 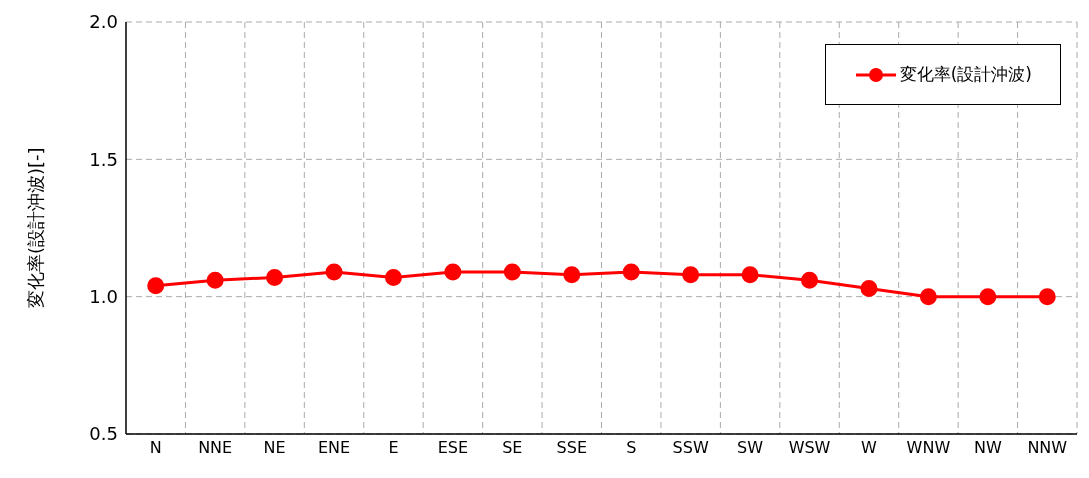 I want to click on x-tick-label: W, so click(x=869, y=448).